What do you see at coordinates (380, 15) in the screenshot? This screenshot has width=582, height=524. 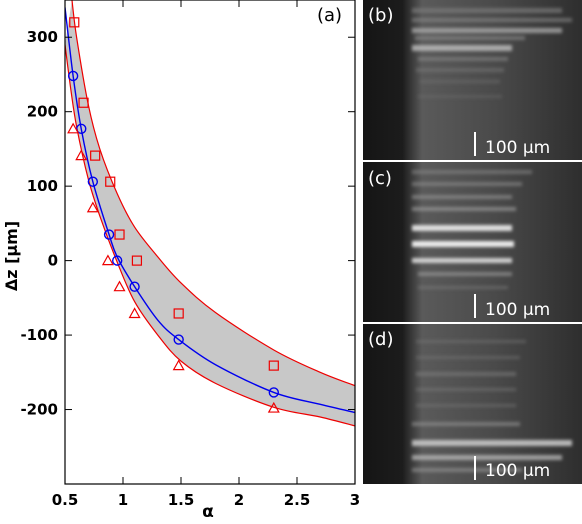 I see `panel-label-b: (b)` at bounding box center [380, 15].